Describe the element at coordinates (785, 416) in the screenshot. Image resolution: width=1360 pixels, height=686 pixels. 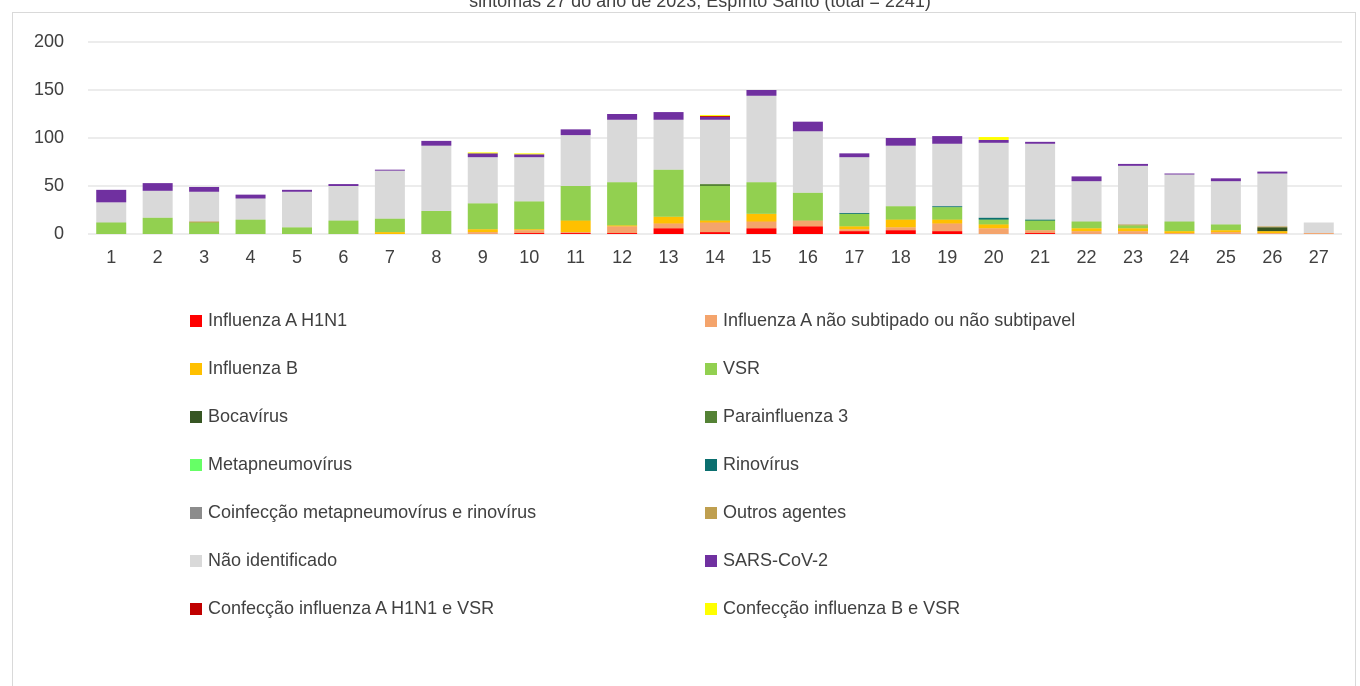
I see `legend-label: Parainfluenza 3` at that location.